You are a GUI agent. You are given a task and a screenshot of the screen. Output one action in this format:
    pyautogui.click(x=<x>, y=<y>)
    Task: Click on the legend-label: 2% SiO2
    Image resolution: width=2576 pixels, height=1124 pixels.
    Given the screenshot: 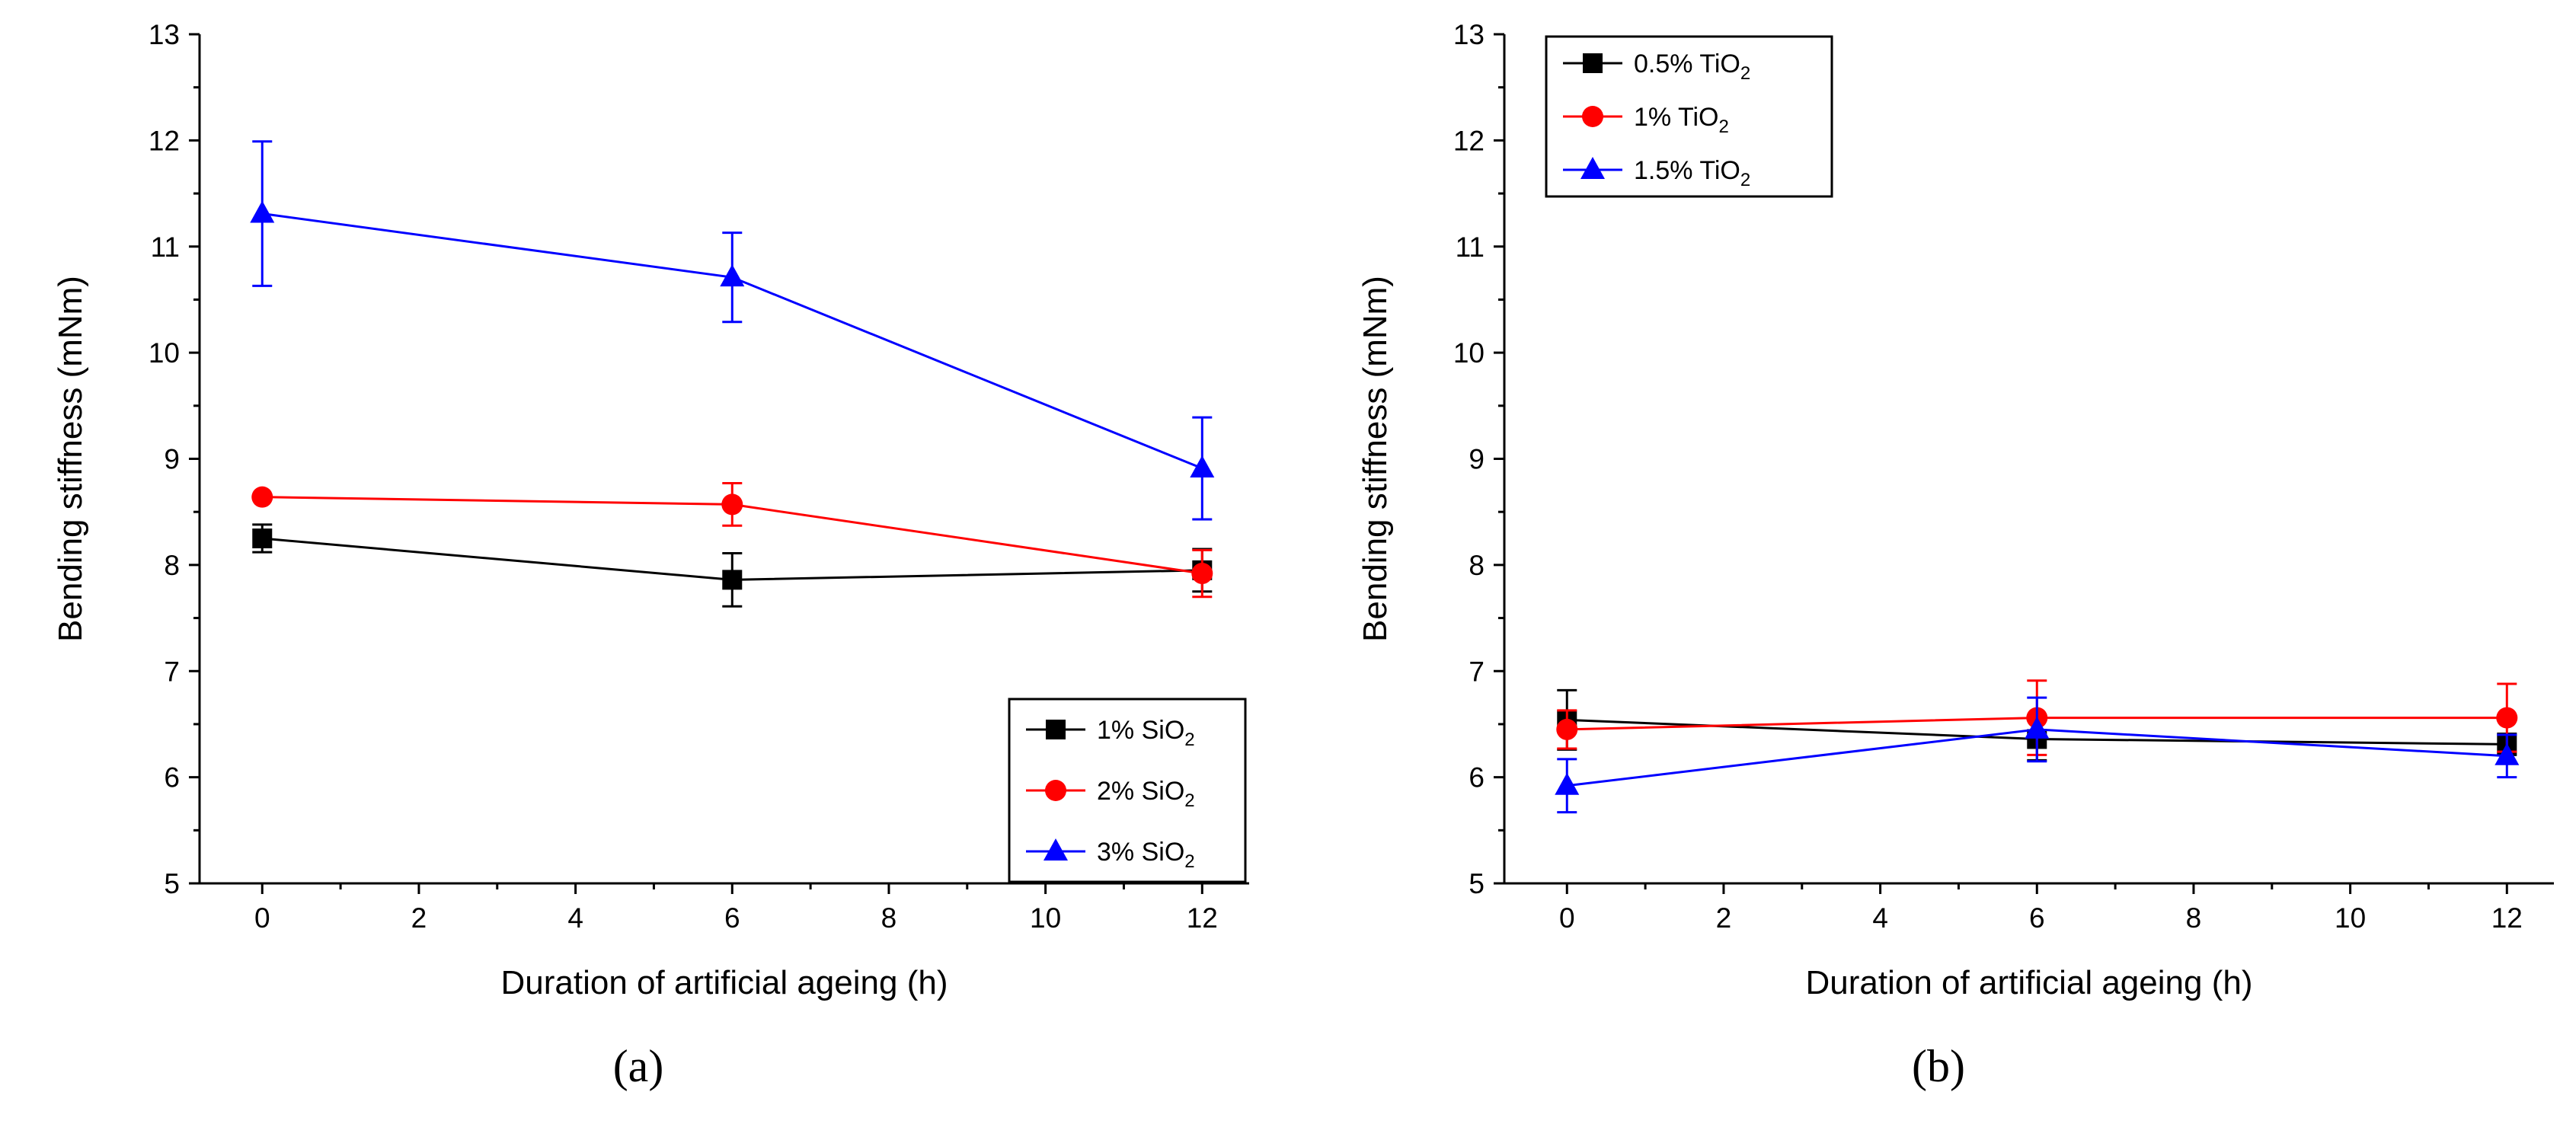 What is the action you would take?
    pyautogui.click(x=1146, y=794)
    